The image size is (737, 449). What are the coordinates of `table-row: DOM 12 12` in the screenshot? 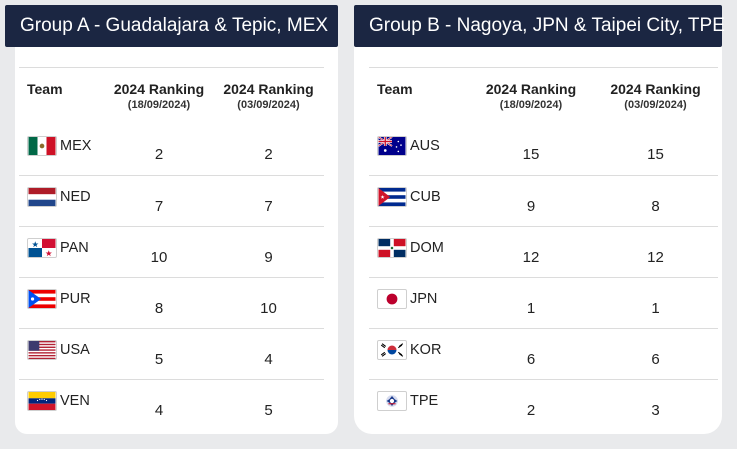 It's located at (543, 252).